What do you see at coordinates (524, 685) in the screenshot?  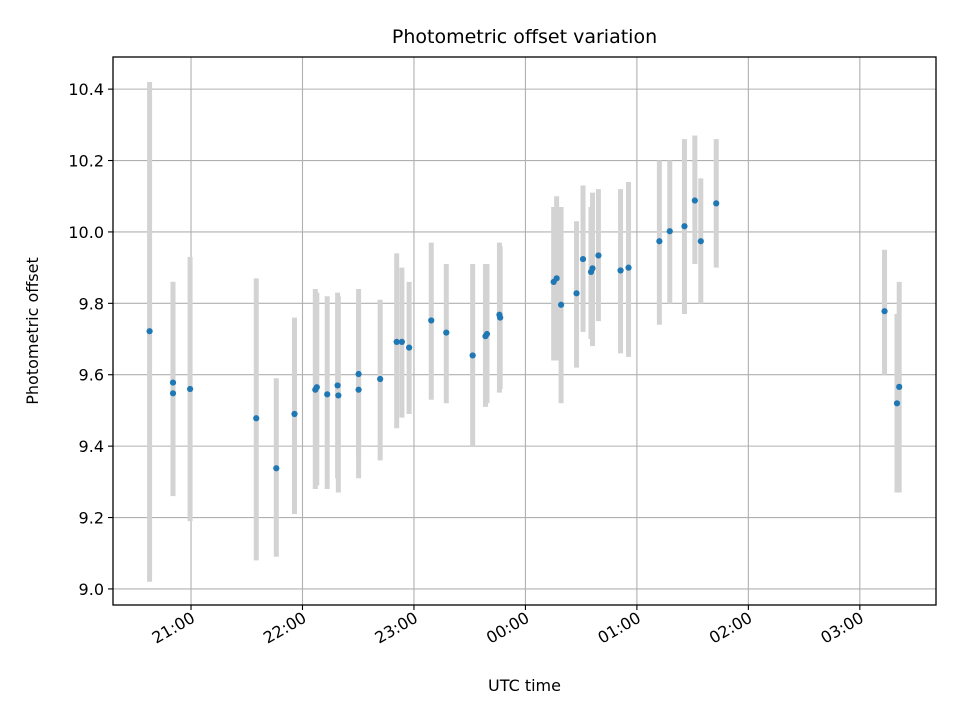 I see `x-axis-label: UTC time` at bounding box center [524, 685].